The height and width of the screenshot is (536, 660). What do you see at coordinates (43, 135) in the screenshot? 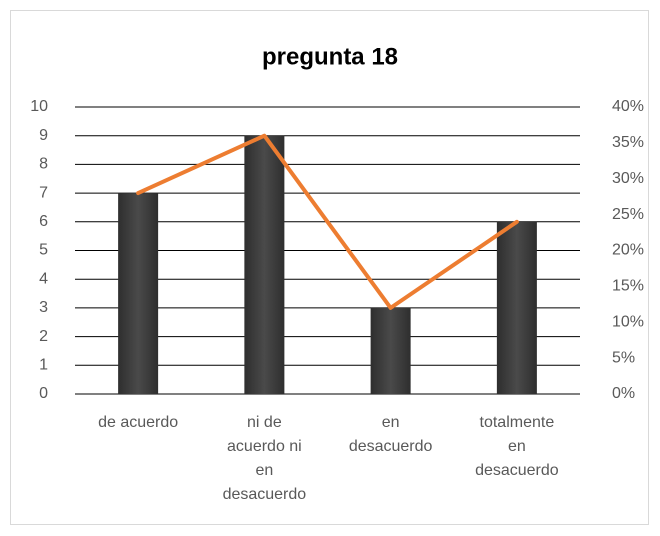
I see `y-tick-label: 9` at bounding box center [43, 135].